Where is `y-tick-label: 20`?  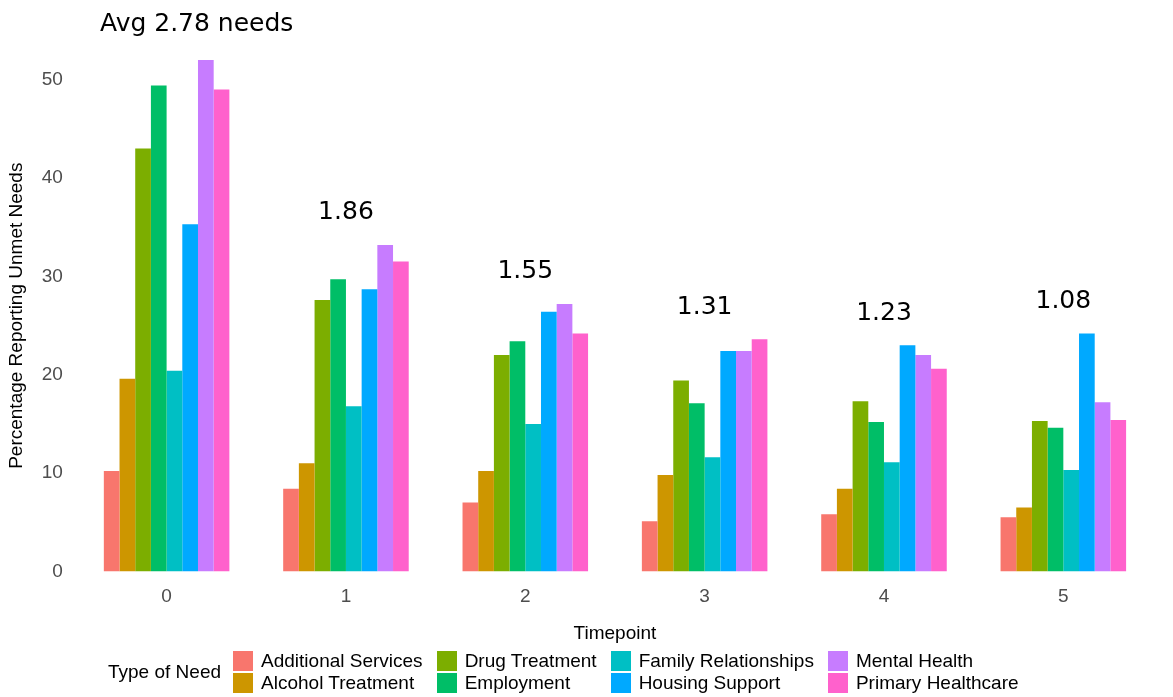
y-tick-label: 20 is located at coordinates (52, 373).